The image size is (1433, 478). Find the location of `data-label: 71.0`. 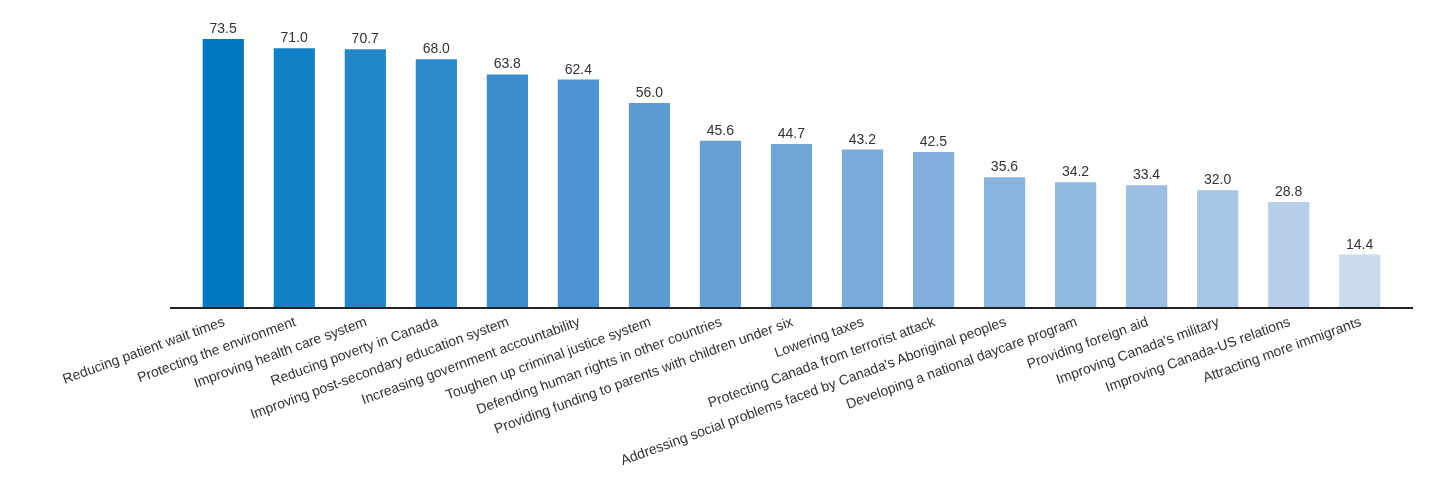

data-label: 71.0 is located at coordinates (294, 37).